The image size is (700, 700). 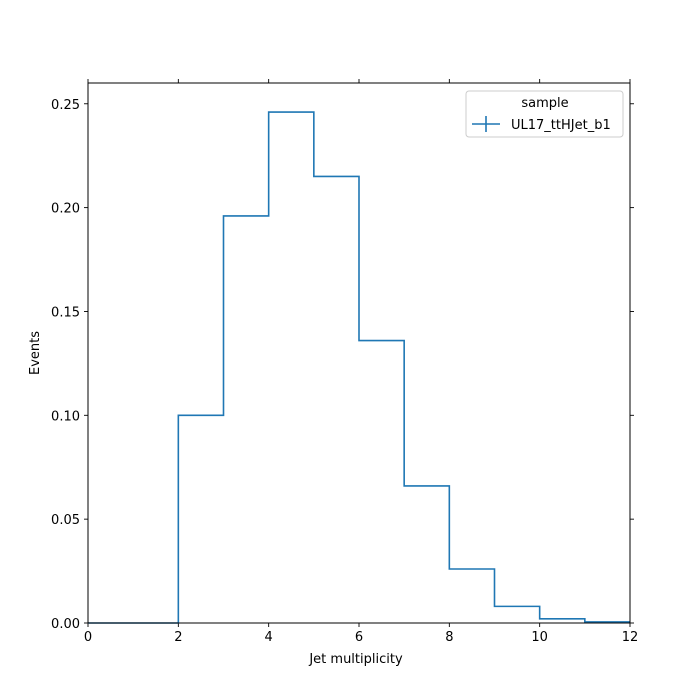 I want to click on x-axis-label: Jet multiplicity, so click(x=355, y=659).